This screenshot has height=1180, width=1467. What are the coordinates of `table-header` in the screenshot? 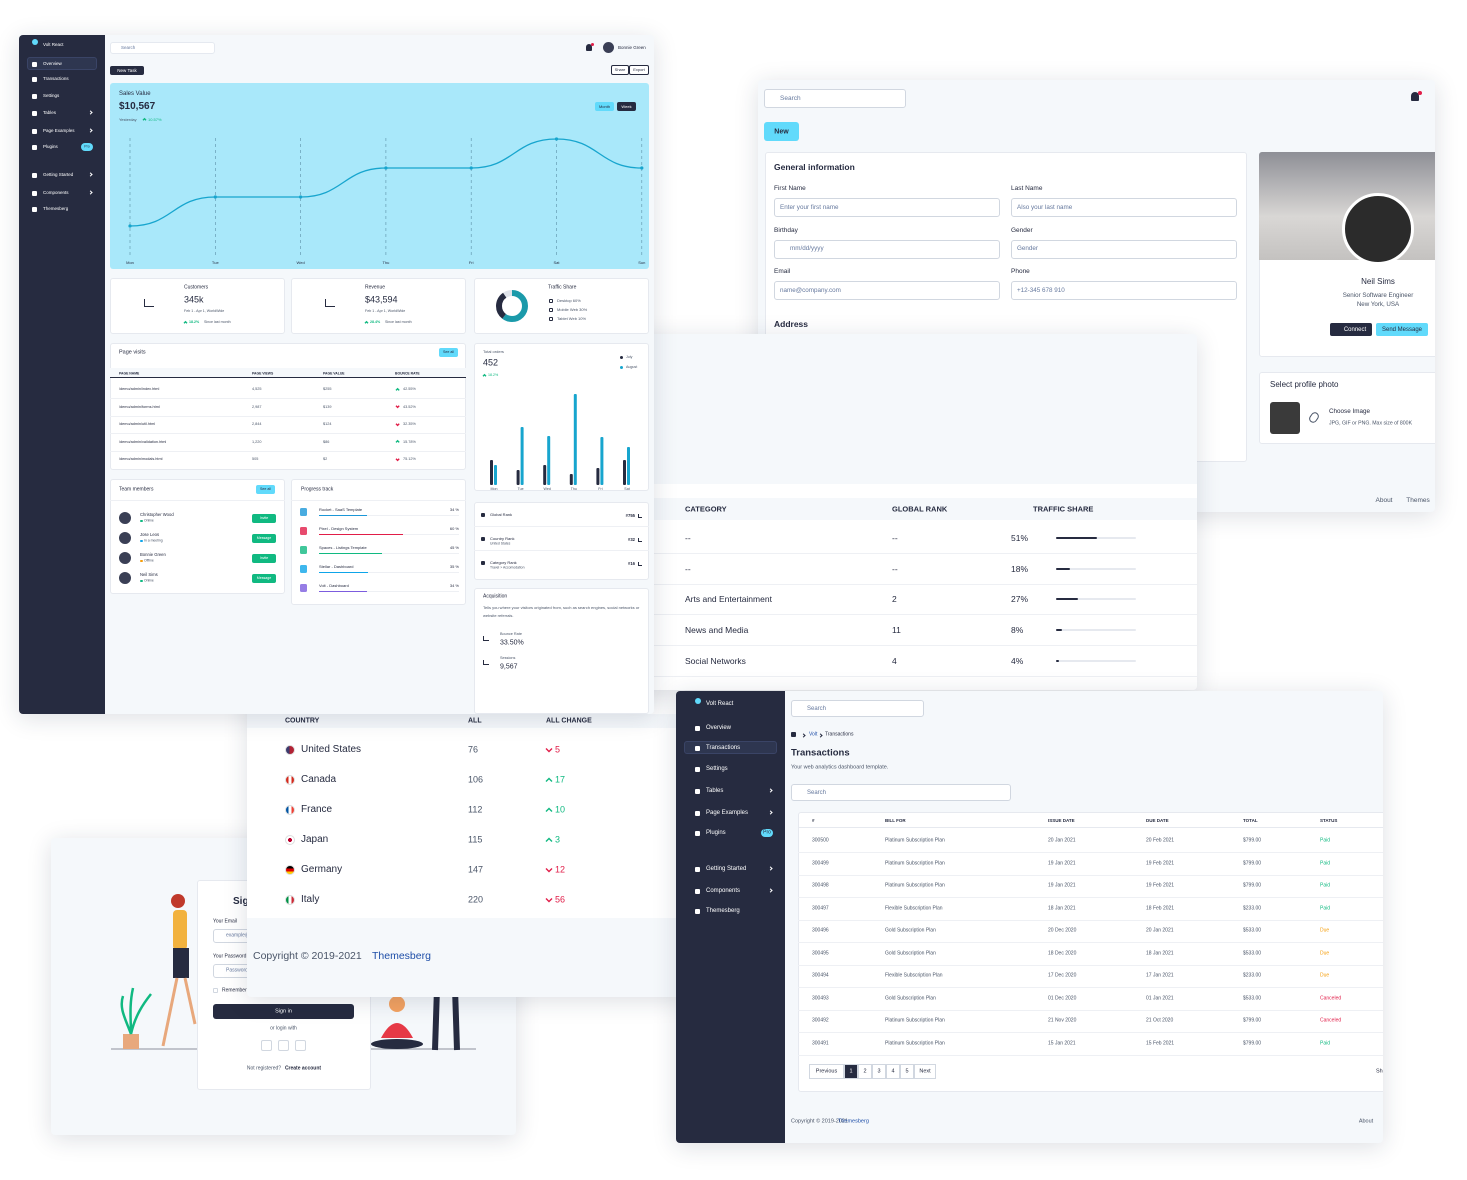 It's located at (908, 509).